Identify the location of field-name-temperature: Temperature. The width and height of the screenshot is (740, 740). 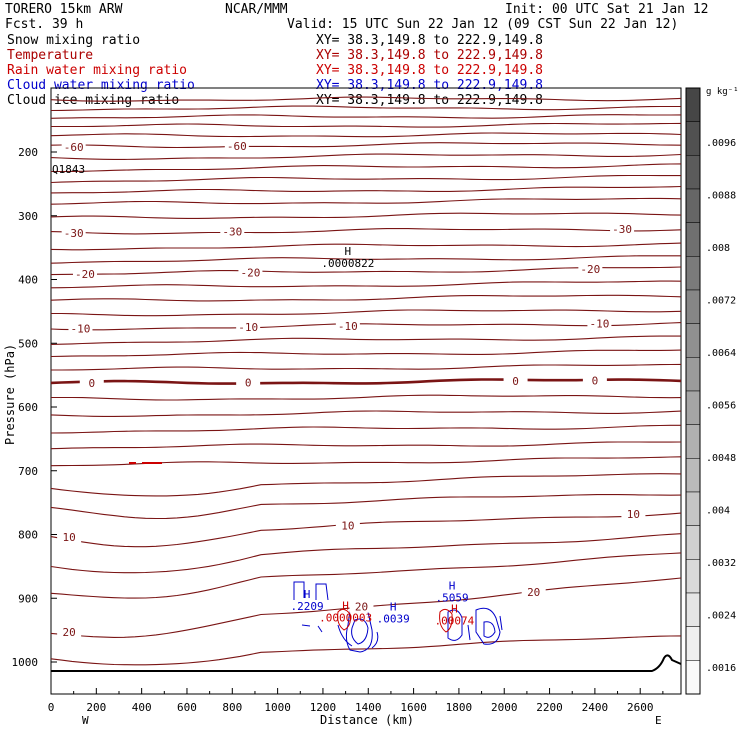
(50, 55).